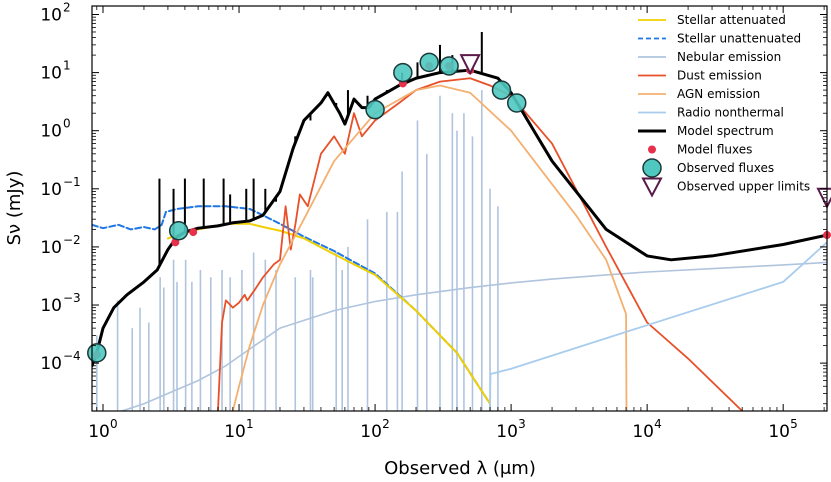  What do you see at coordinates (67, 124) in the screenshot?
I see `y-tick-exponent: 0` at bounding box center [67, 124].